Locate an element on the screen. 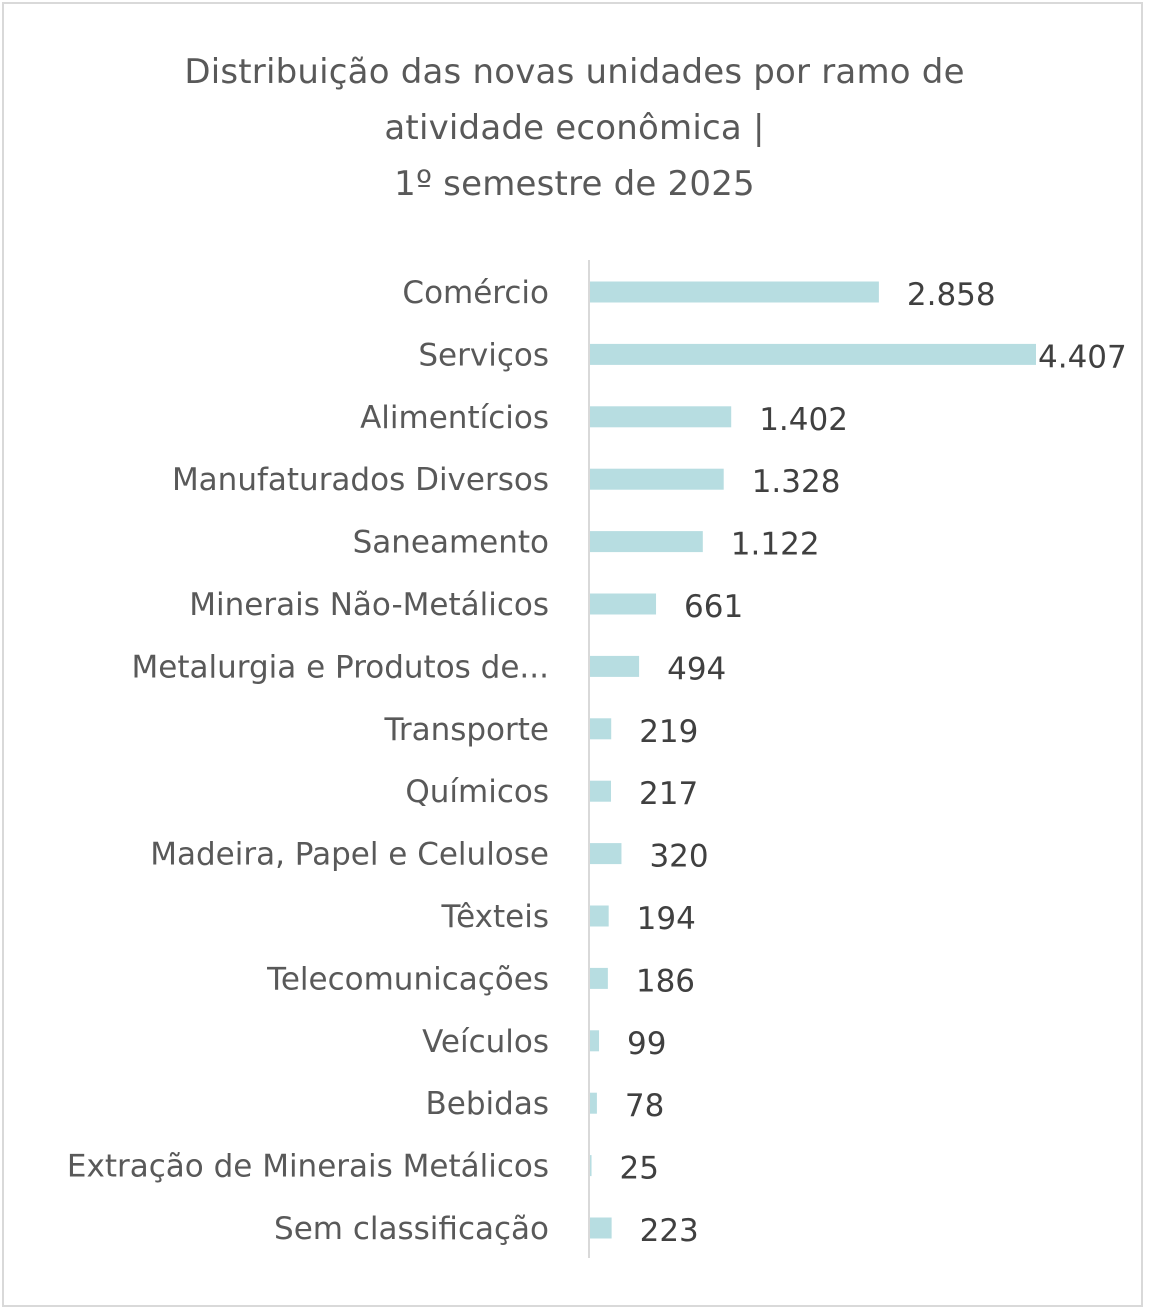  category-label: Veículos is located at coordinates (485, 1042).